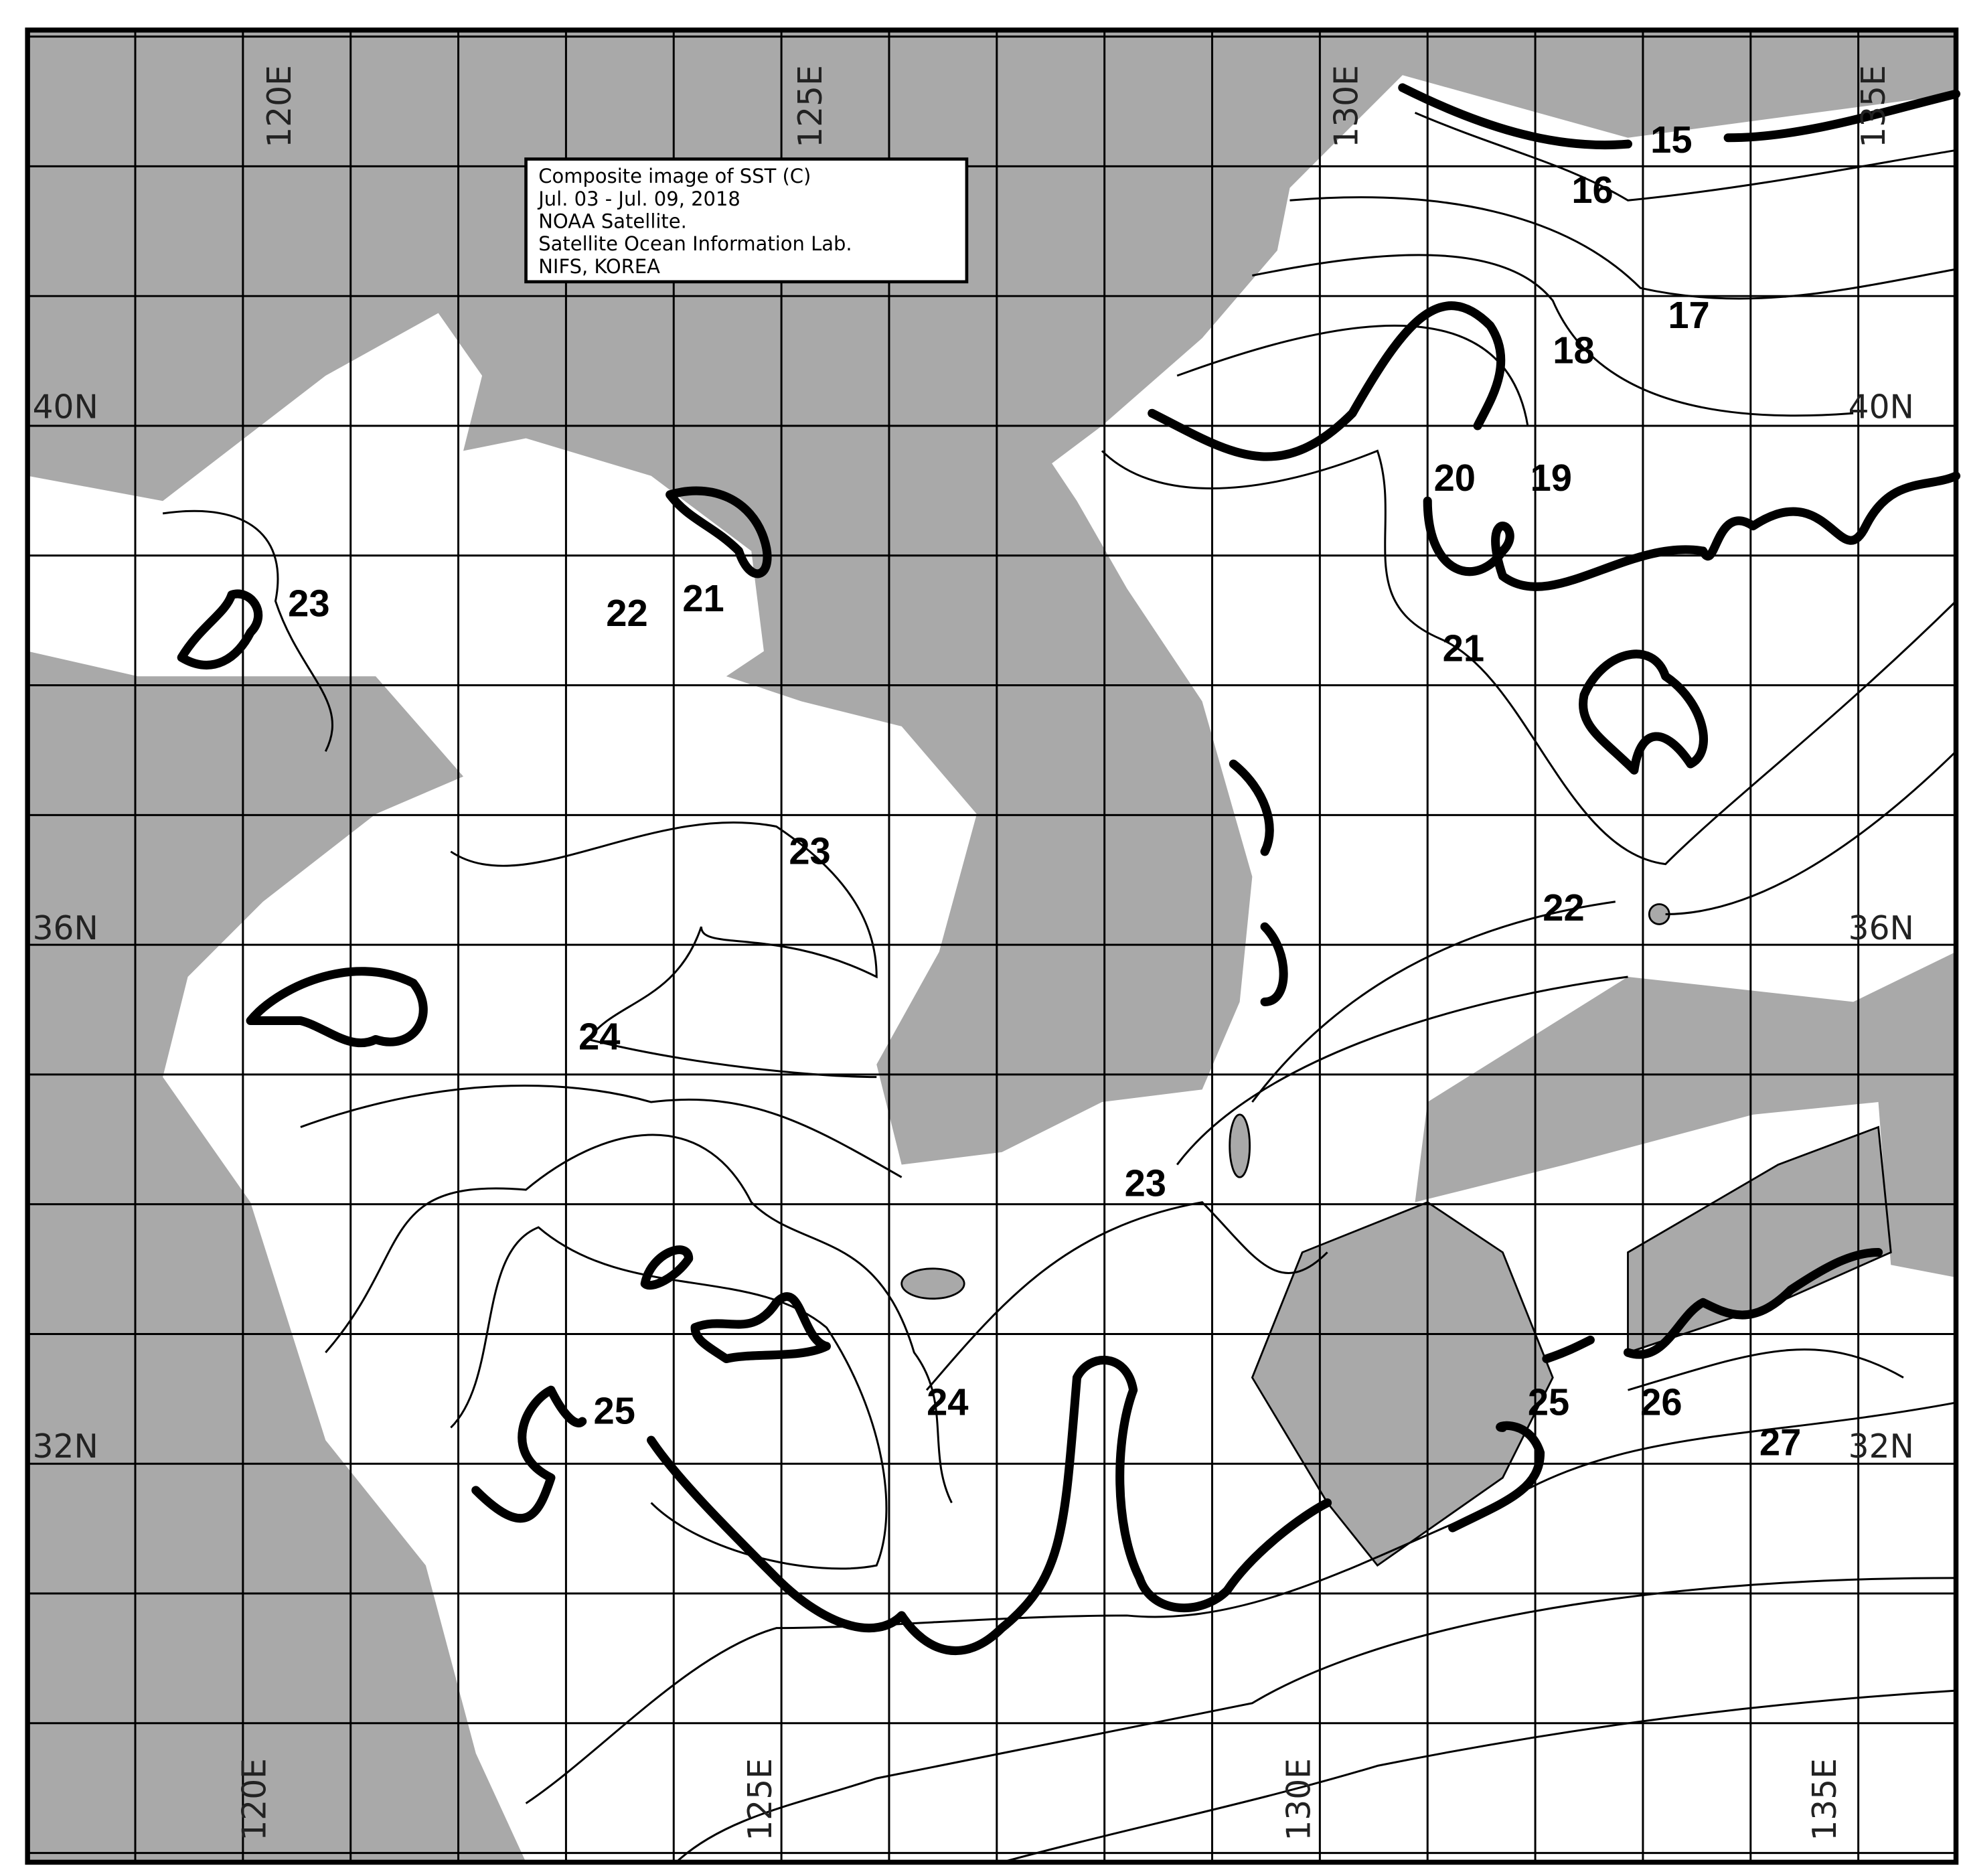 The width and height of the screenshot is (1961, 1876). What do you see at coordinates (1240, 1145) in the screenshot?
I see `land-tsushima` at bounding box center [1240, 1145].